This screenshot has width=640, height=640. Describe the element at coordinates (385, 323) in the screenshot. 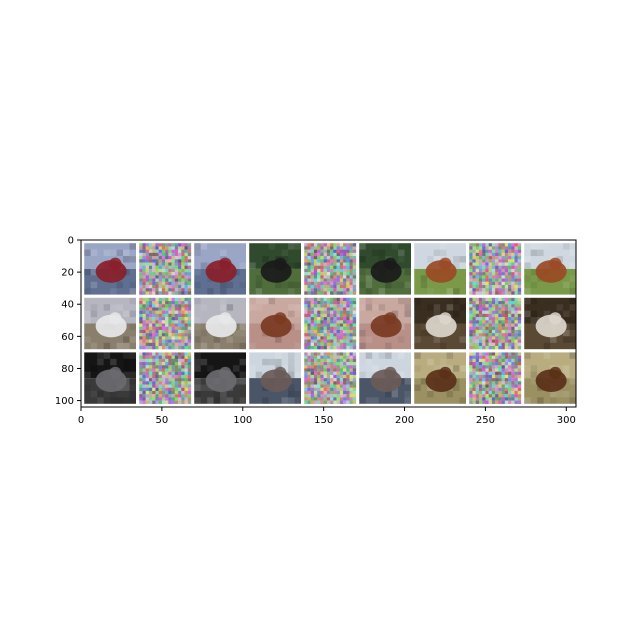

I see `image-tile-r1-c5` at that location.